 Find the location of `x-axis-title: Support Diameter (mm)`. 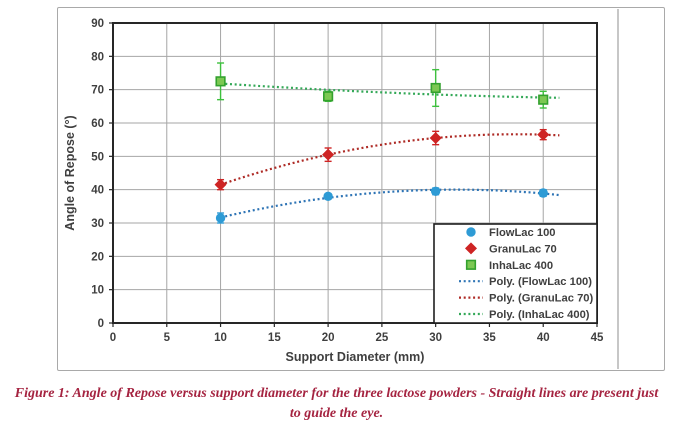

x-axis-title: Support Diameter (mm) is located at coordinates (355, 357).